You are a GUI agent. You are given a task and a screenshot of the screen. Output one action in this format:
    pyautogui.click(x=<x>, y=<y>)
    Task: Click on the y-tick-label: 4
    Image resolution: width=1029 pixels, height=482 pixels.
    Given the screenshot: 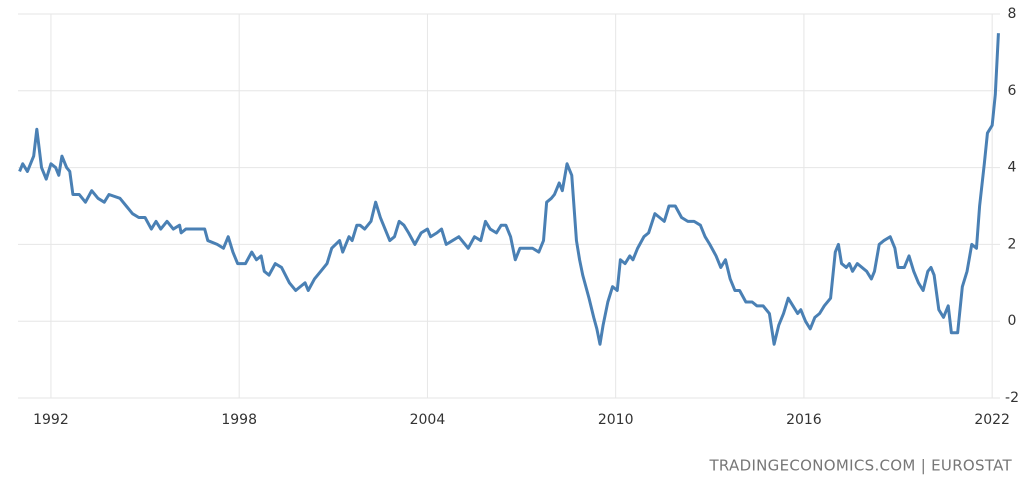 What is the action you would take?
    pyautogui.click(x=1012, y=168)
    